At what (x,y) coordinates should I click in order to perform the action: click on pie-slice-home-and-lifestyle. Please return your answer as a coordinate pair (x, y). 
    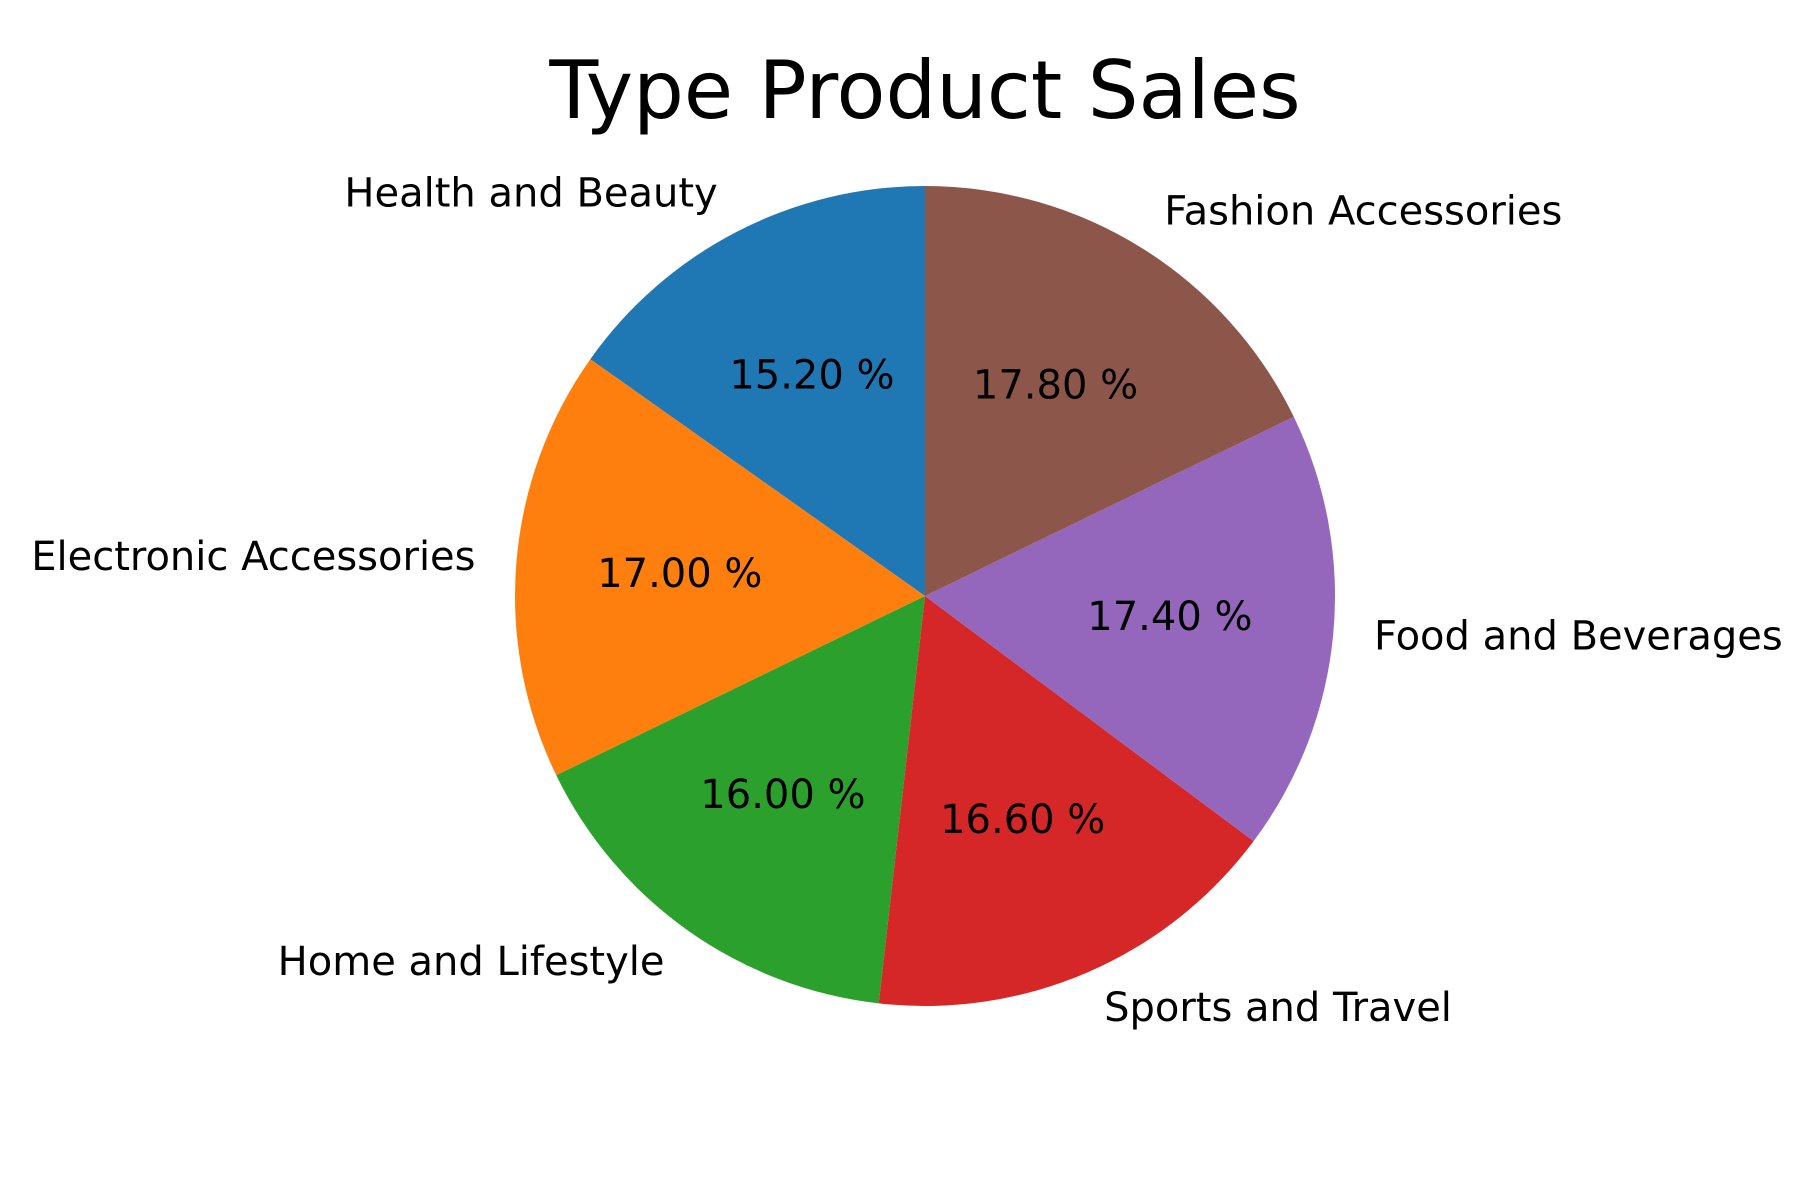
    Looking at the image, I should click on (740, 800).